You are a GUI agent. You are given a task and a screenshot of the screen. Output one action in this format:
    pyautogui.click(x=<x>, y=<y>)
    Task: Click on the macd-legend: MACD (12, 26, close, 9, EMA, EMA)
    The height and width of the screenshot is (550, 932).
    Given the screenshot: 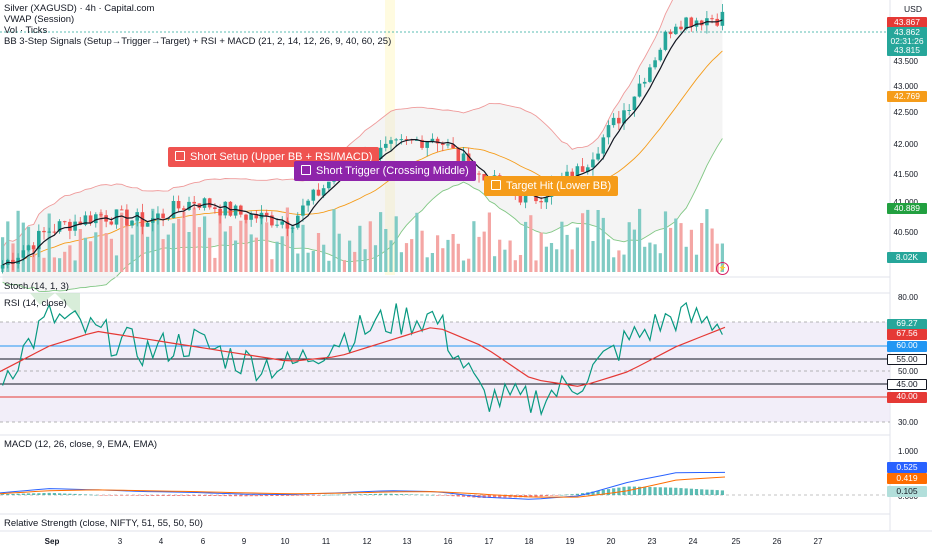 What is the action you would take?
    pyautogui.click(x=81, y=444)
    